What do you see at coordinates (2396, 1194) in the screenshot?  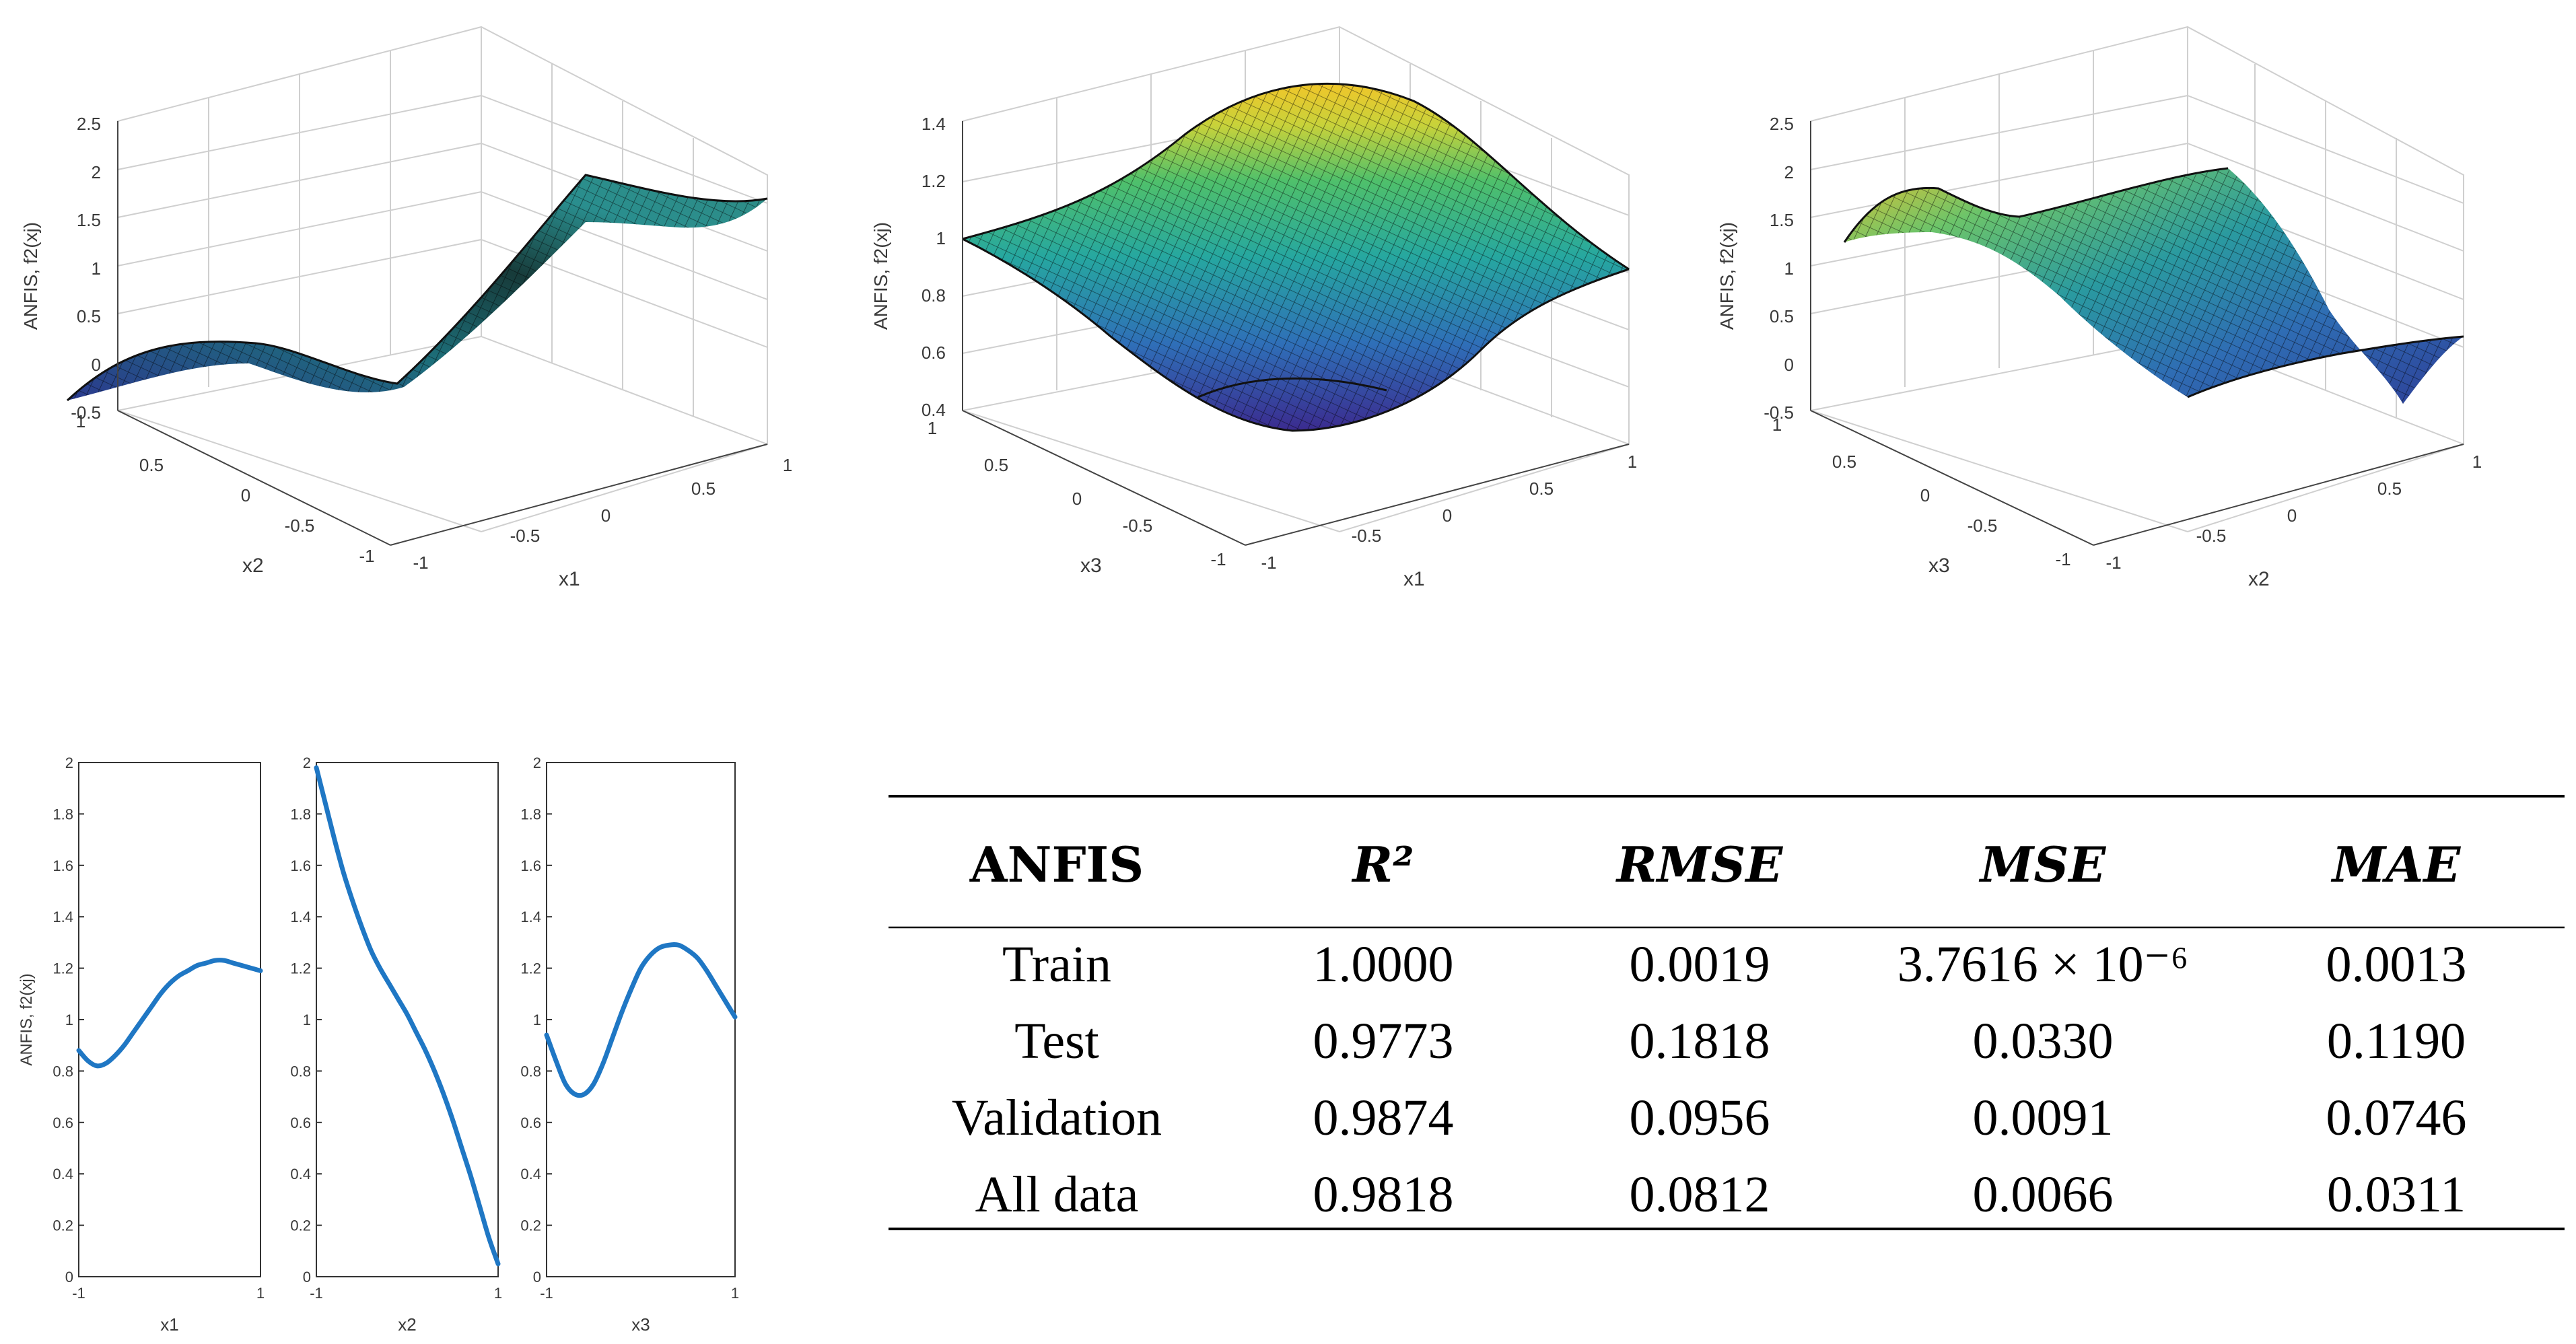 I see `table-cell: 0.0311` at bounding box center [2396, 1194].